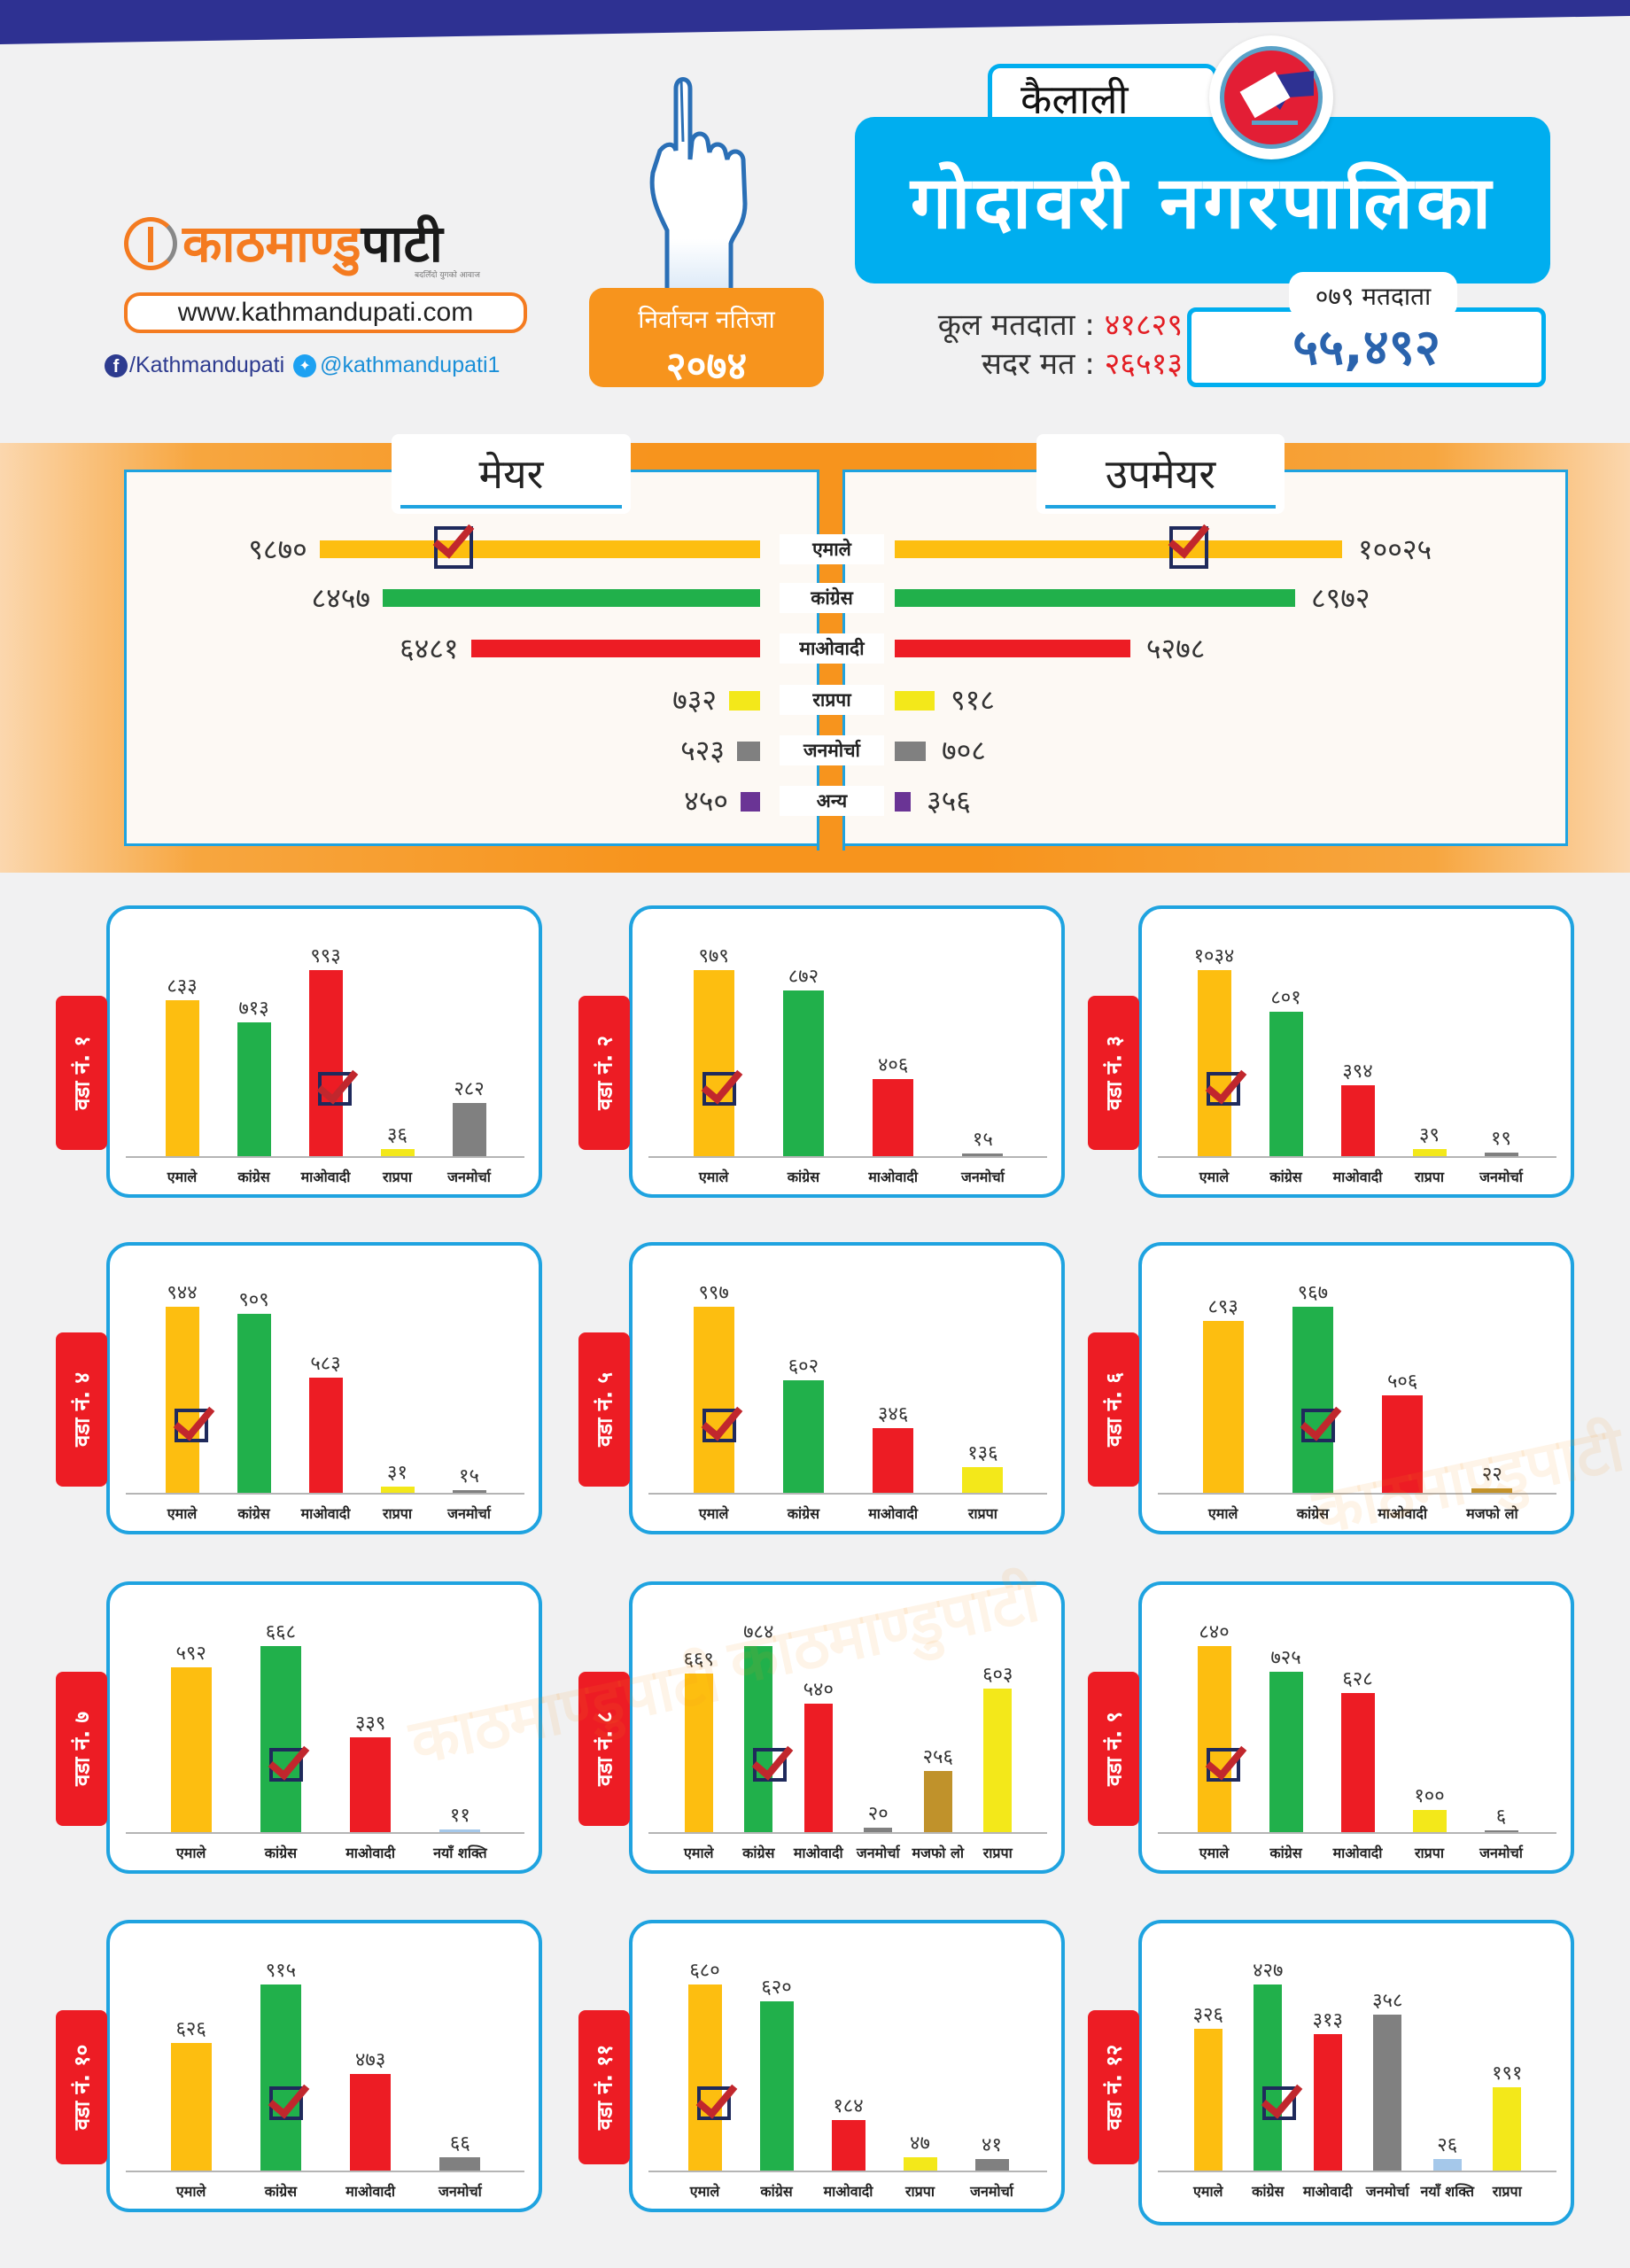  Describe the element at coordinates (706, 801) in the screenshot. I see `mayor-value: ४५०` at that location.